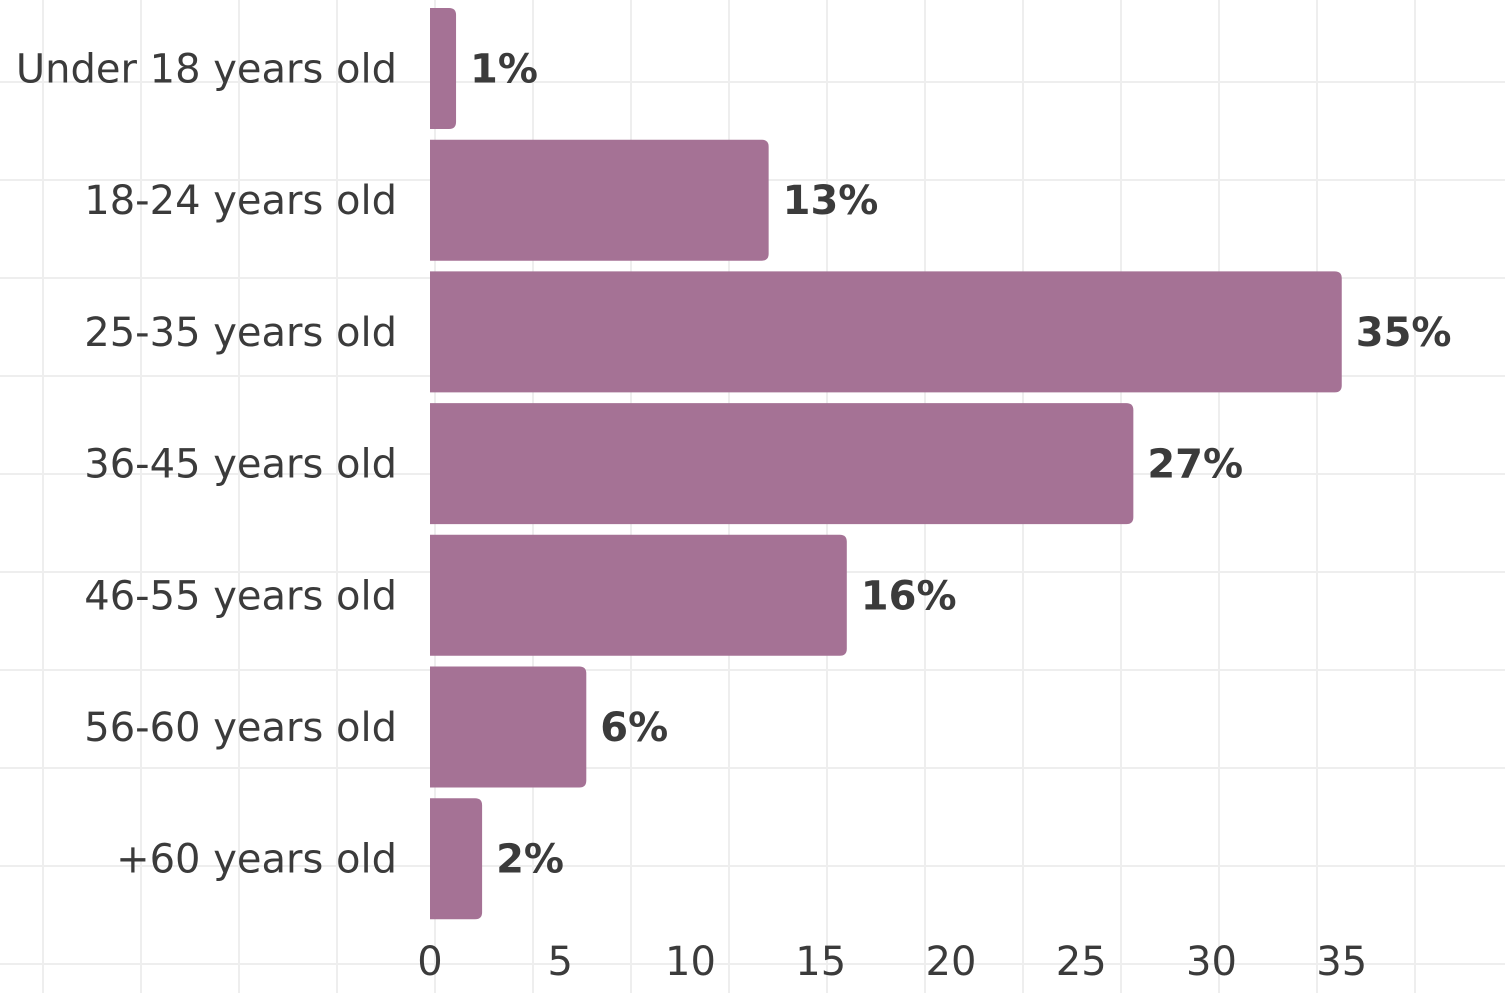 This screenshot has width=1505, height=993. I want to click on x-tick-label: 20, so click(951, 962).